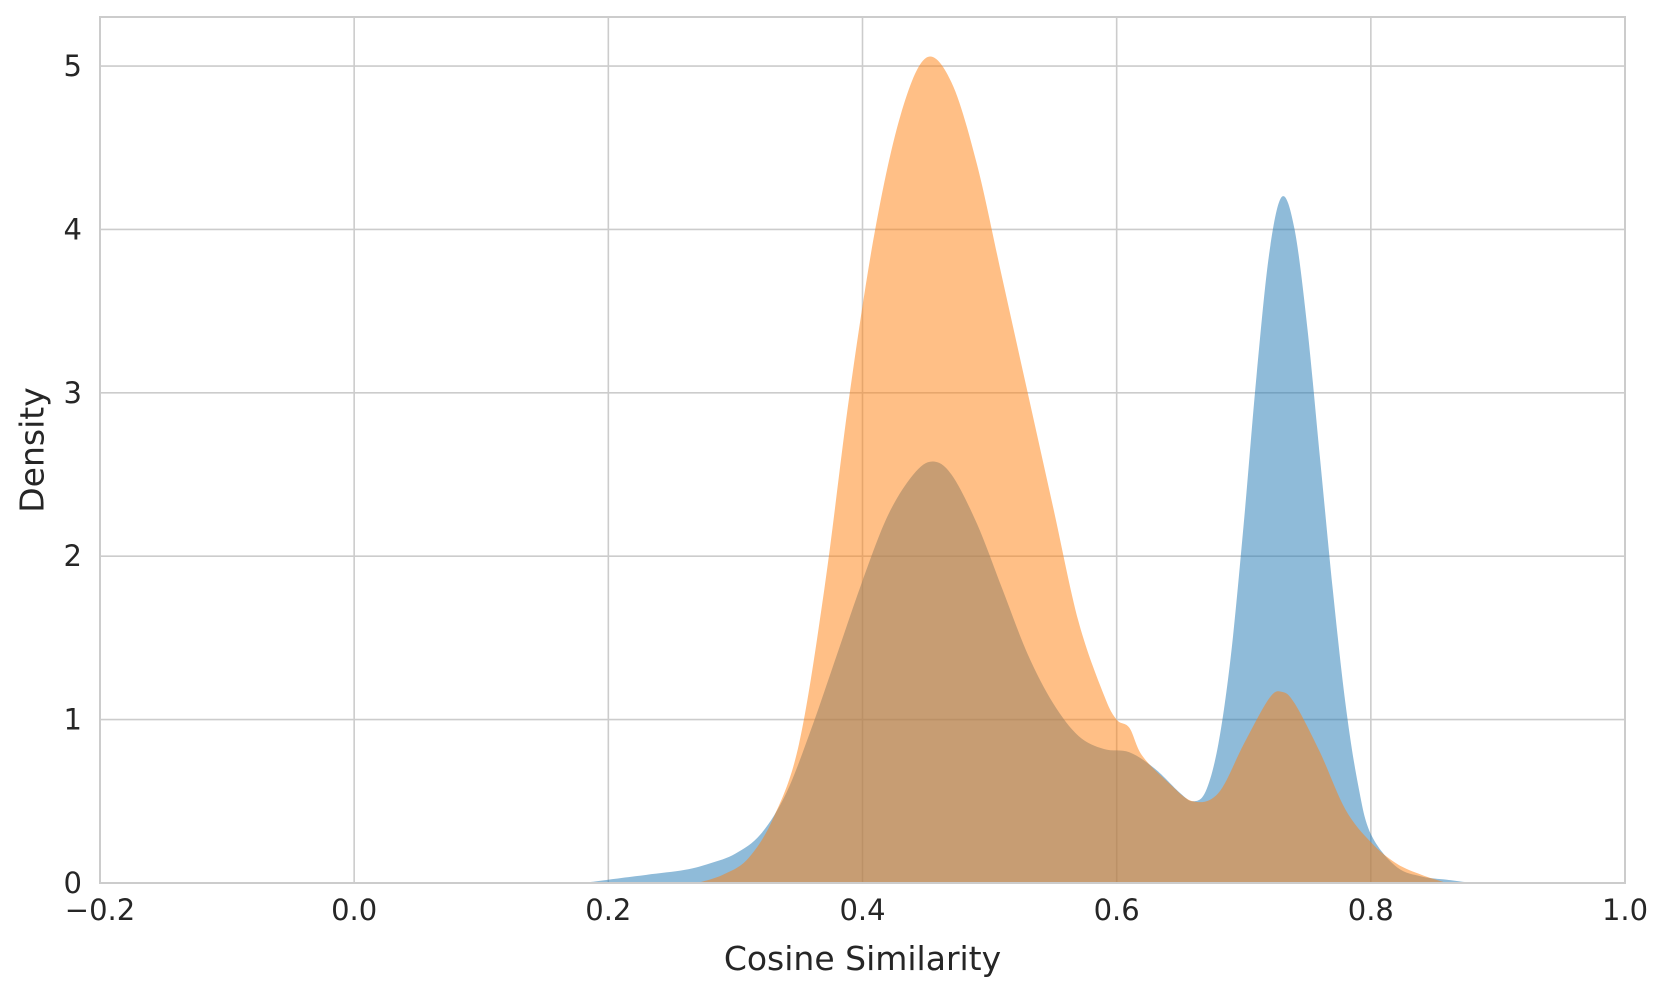 The width and height of the screenshot is (1660, 990). Describe the element at coordinates (73, 229) in the screenshot. I see `y-tick-label: 4` at that location.